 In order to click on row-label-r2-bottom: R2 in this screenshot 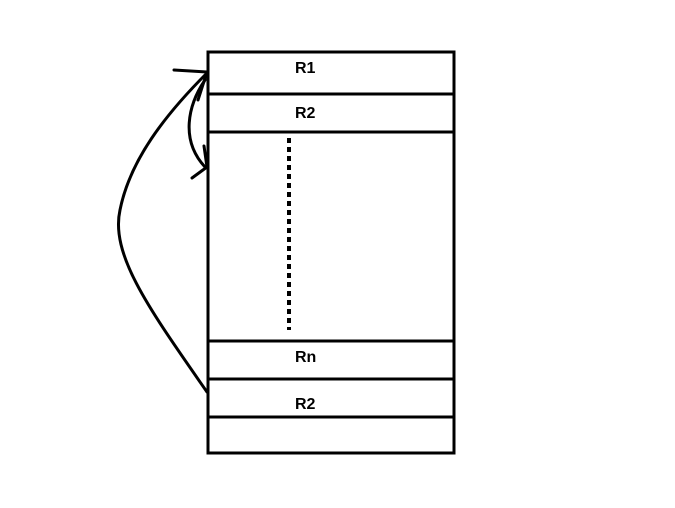, I will do `click(305, 404)`.